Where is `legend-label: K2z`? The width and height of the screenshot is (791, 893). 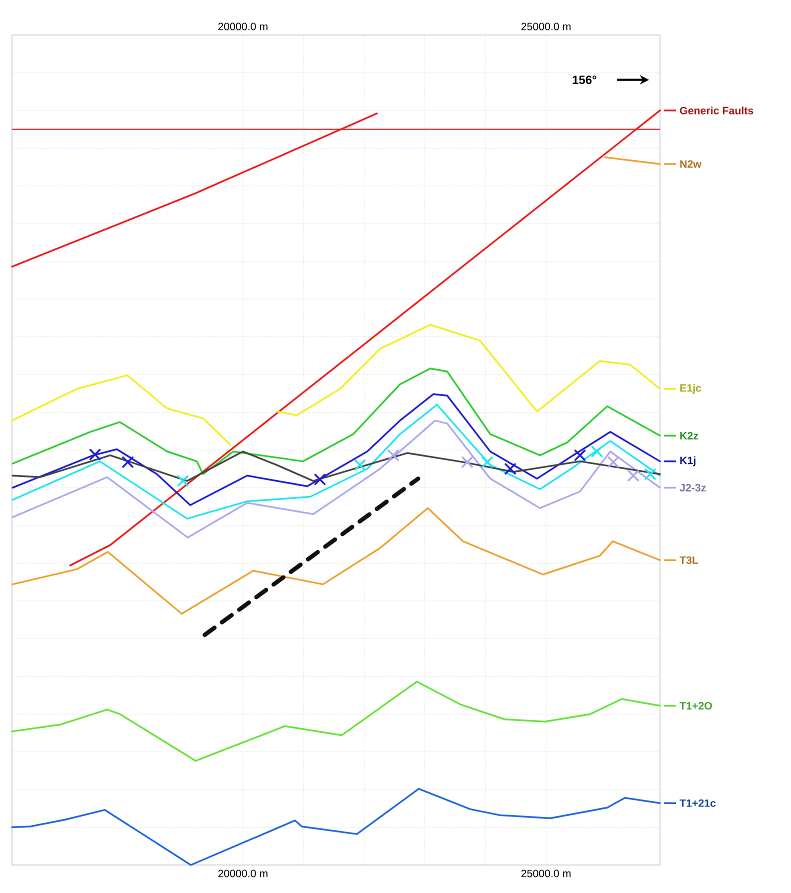 legend-label: K2z is located at coordinates (689, 436).